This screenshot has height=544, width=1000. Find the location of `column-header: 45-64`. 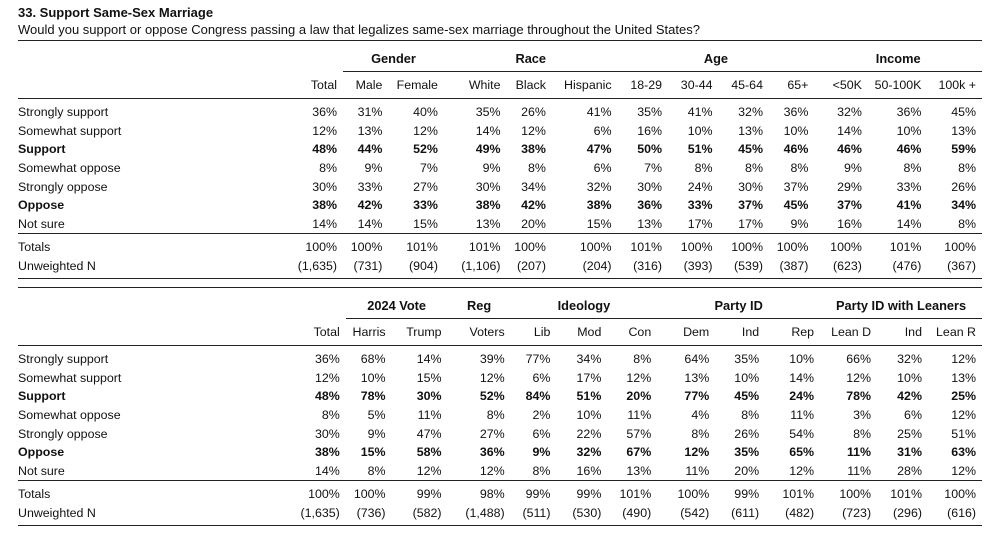

column-header: 45-64 is located at coordinates (743, 85).